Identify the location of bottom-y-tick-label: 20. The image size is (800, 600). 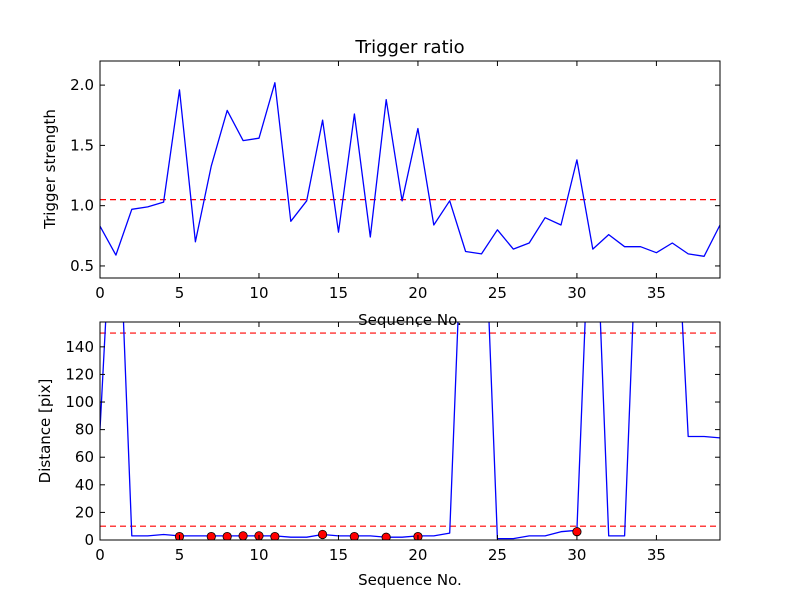
(84, 512).